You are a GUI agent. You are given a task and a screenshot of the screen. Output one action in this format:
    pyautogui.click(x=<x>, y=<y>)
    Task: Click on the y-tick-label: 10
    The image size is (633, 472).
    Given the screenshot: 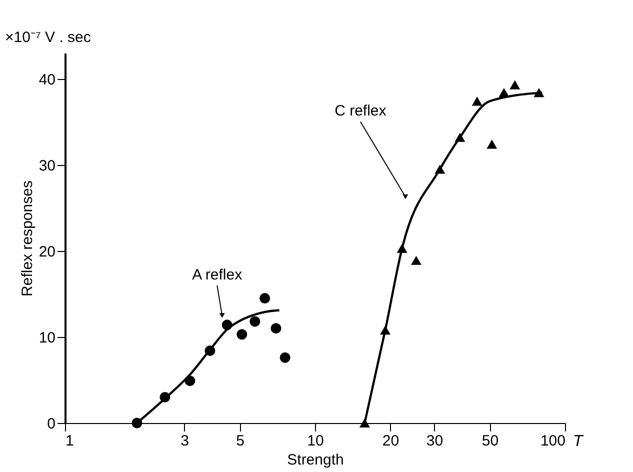 What is the action you would take?
    pyautogui.click(x=47, y=337)
    